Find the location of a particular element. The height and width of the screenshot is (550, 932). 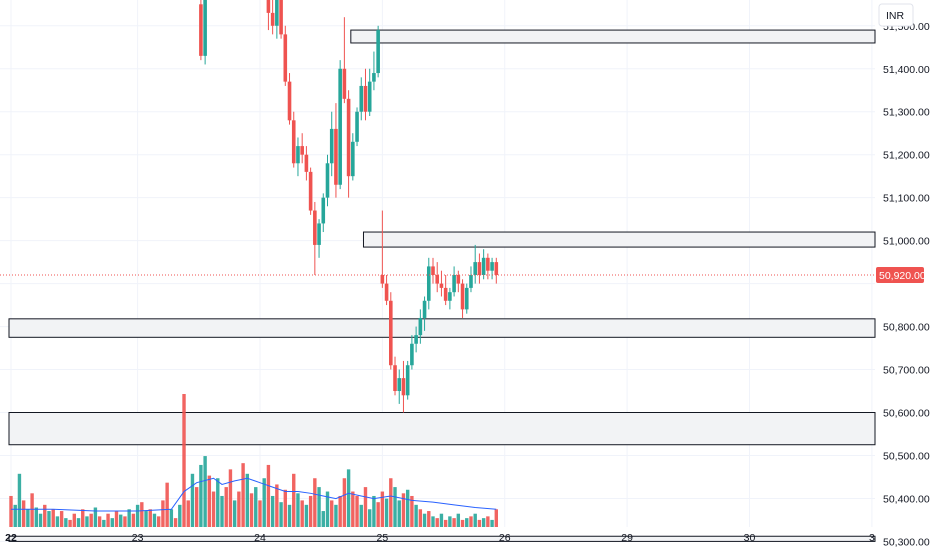

price-tick-label: 50,300.00 is located at coordinates (906, 542).